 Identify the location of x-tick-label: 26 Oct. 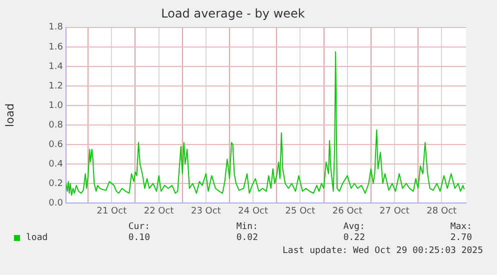
(347, 211).